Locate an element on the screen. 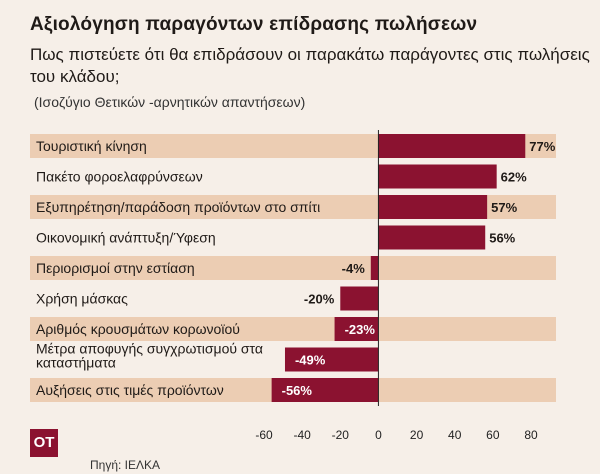 This screenshot has height=474, width=600. value-label: -4% is located at coordinates (354, 268).